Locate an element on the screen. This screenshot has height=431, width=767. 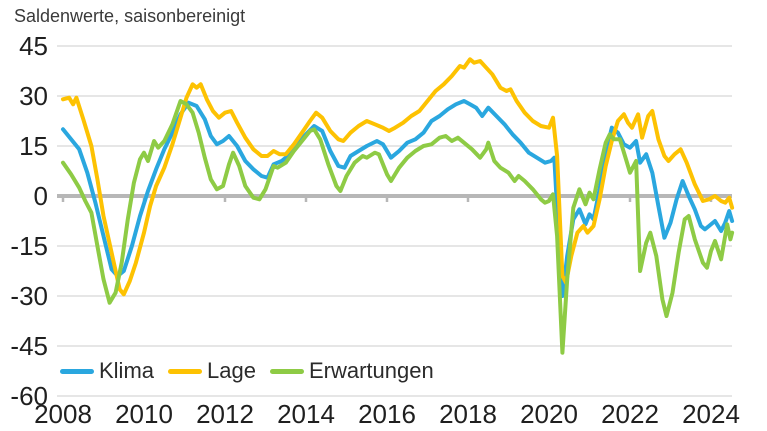
x-axis-label: 2008 is located at coordinates (63, 414).